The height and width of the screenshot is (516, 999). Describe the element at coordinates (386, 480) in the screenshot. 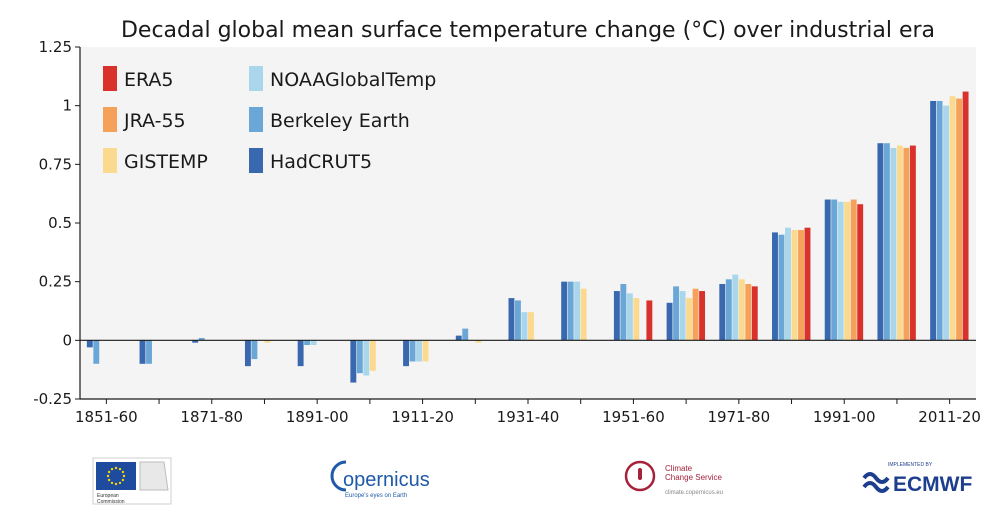

I see `copernicus-logo-name: opernicus` at that location.